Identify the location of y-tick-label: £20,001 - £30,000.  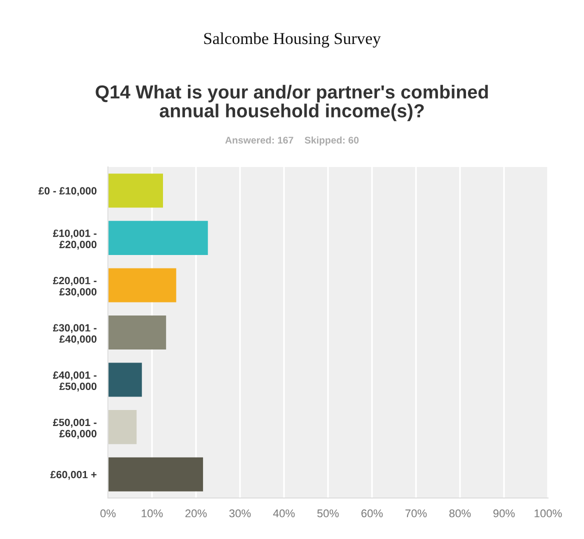
(74, 286).